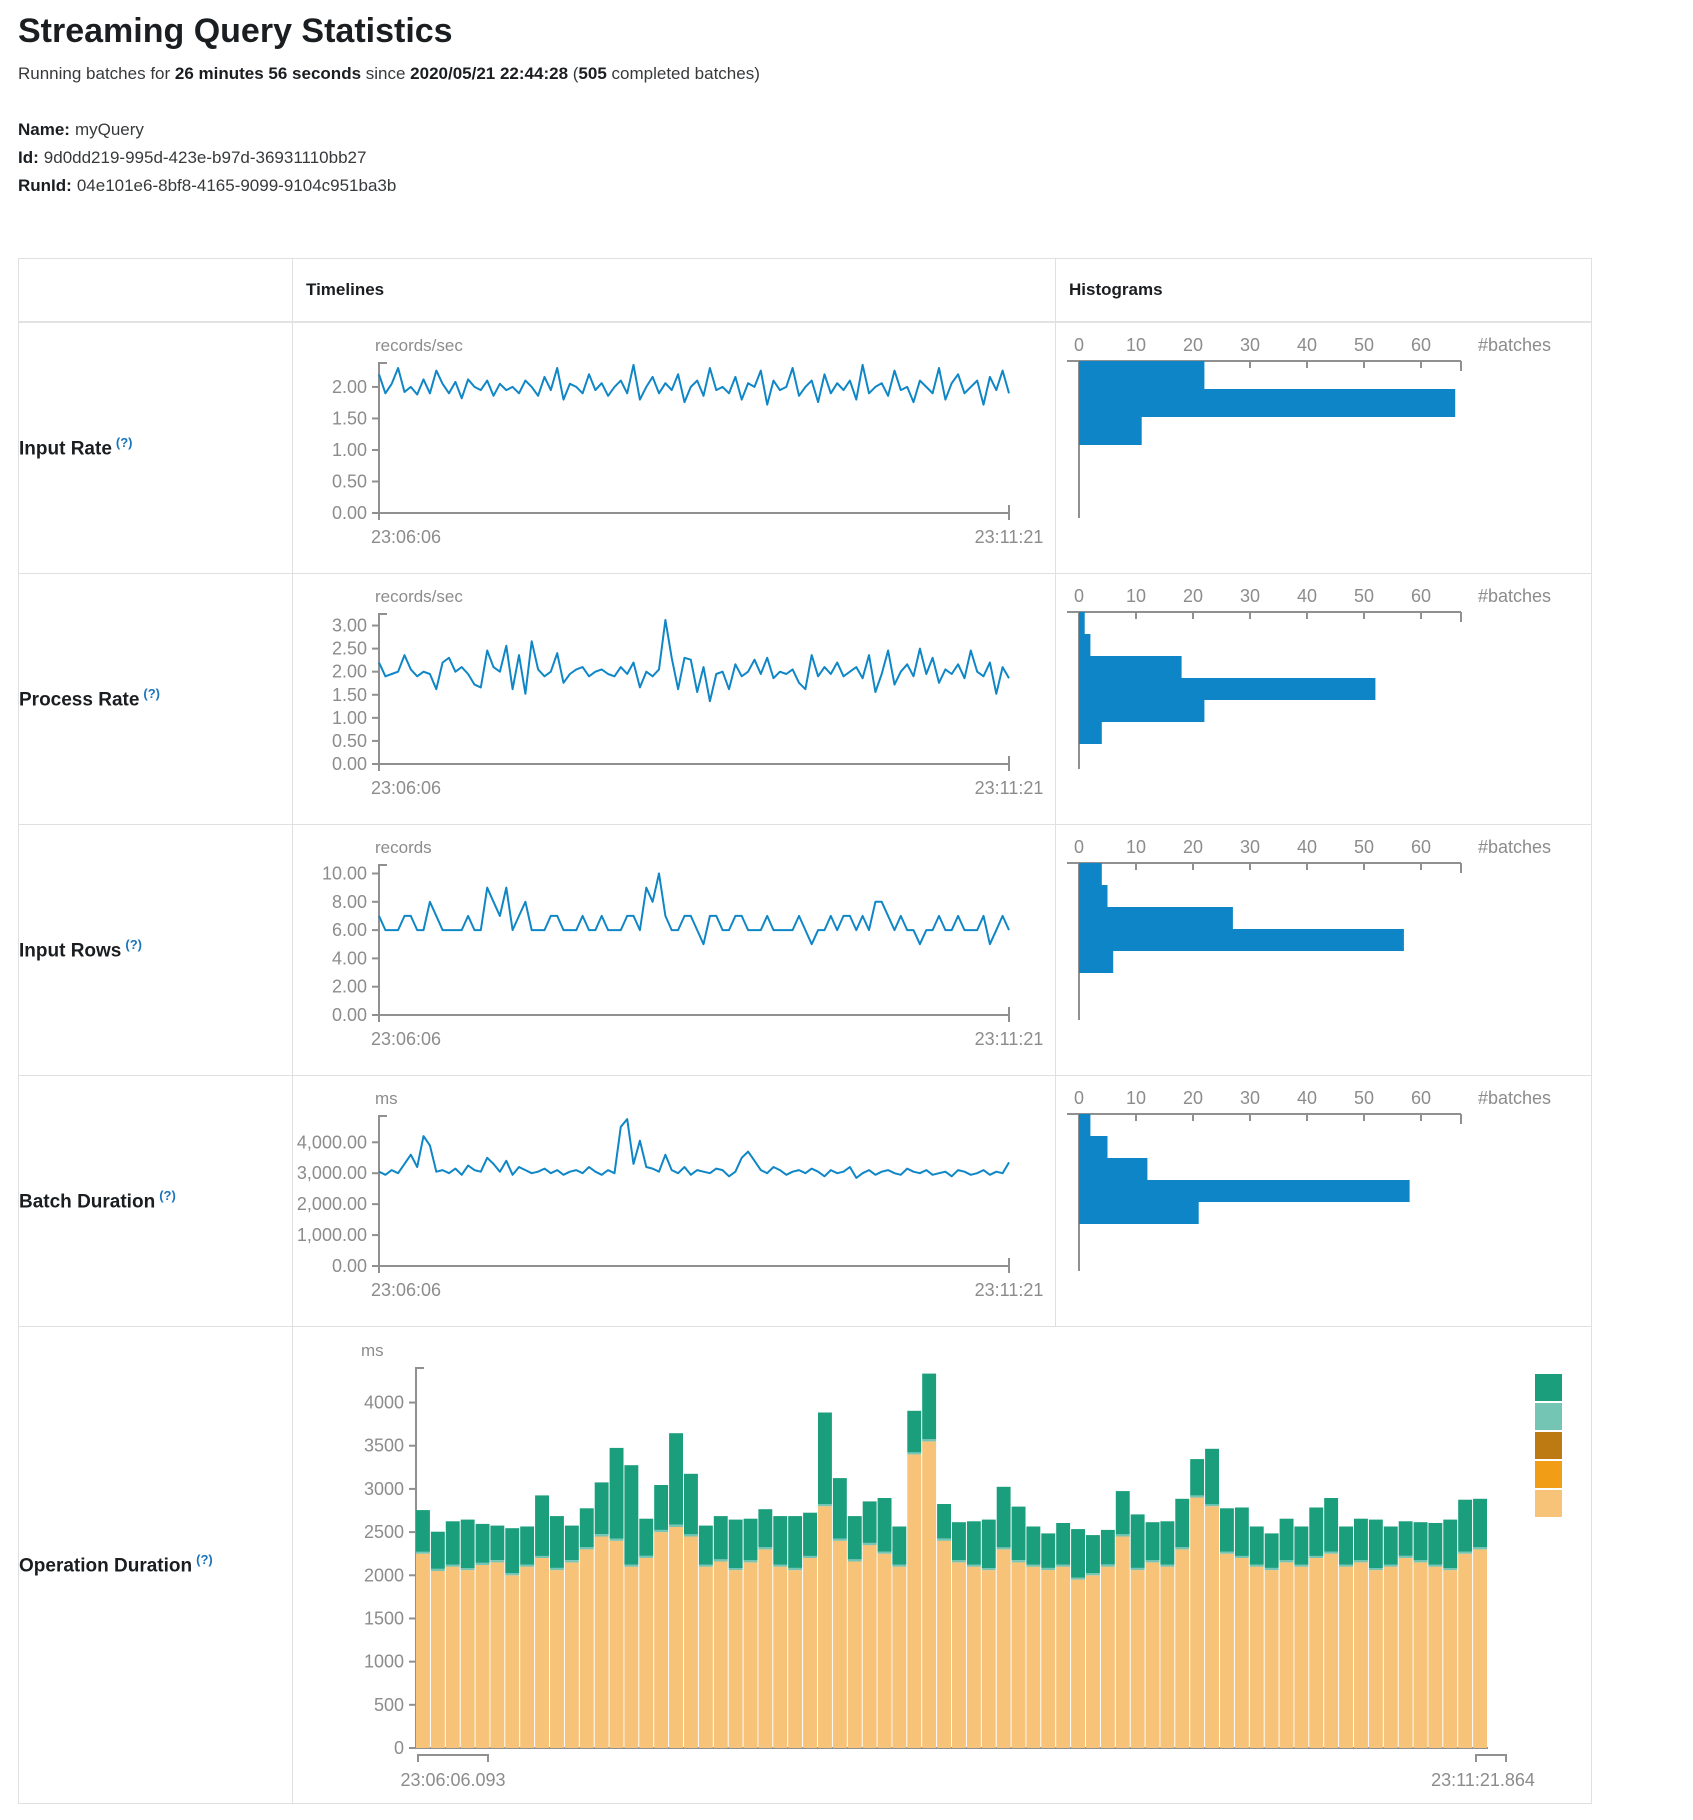 Image resolution: width=1693 pixels, height=1820 pixels. What do you see at coordinates (349, 718) in the screenshot?
I see `svg-text: 1.00` at bounding box center [349, 718].